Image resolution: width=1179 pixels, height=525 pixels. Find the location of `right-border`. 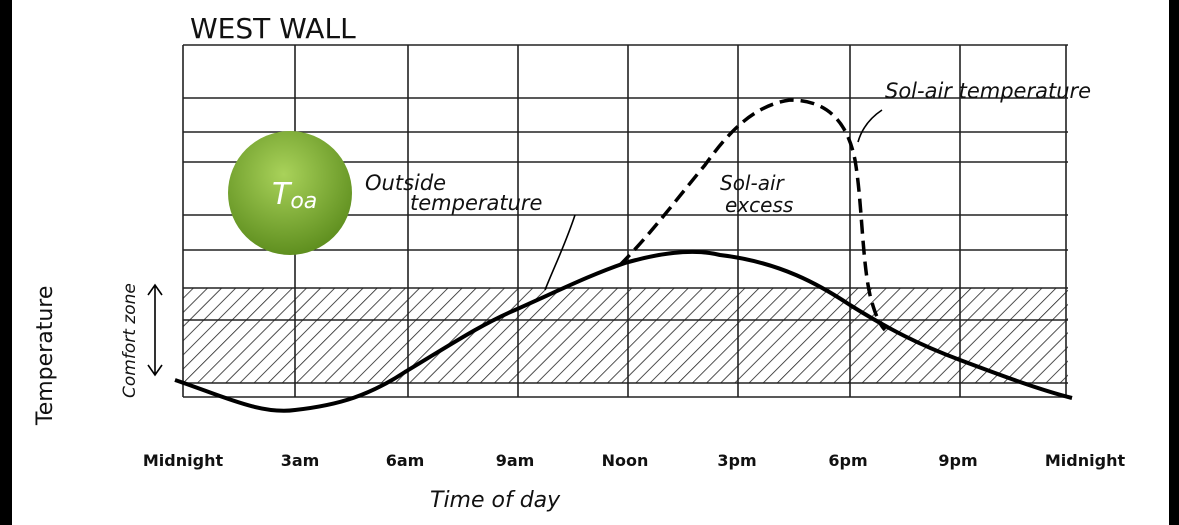

right-border is located at coordinates (1174, 262).